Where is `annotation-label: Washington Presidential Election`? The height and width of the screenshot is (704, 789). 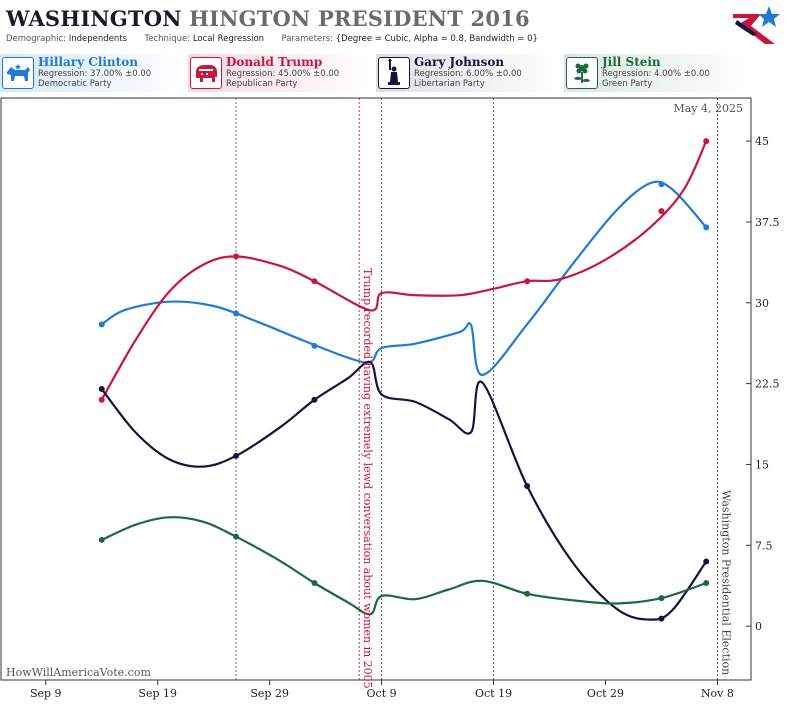 annotation-label: Washington Presidential Election is located at coordinates (725, 582).